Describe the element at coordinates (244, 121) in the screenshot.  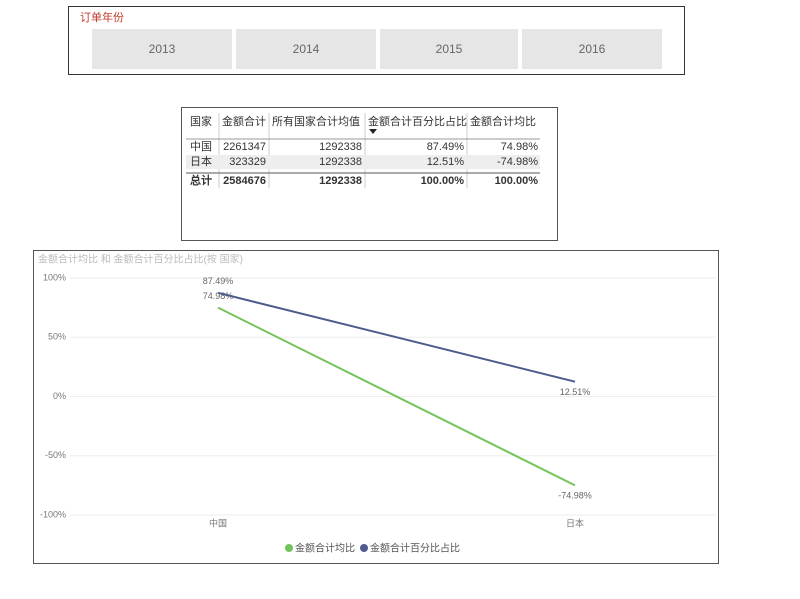
I see `column-header: 金额合计` at that location.